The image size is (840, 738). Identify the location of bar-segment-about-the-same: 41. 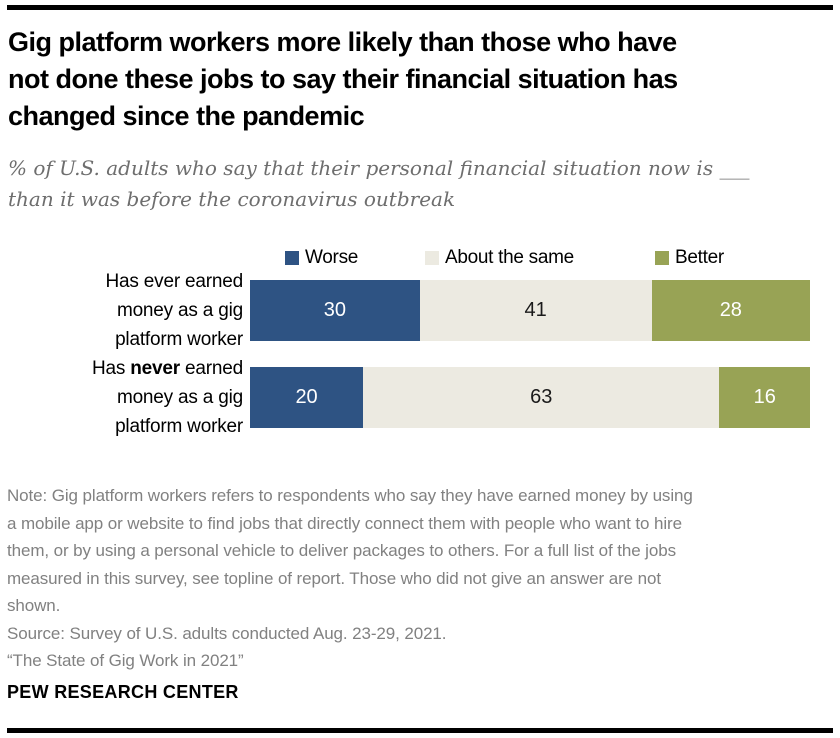
(535, 310).